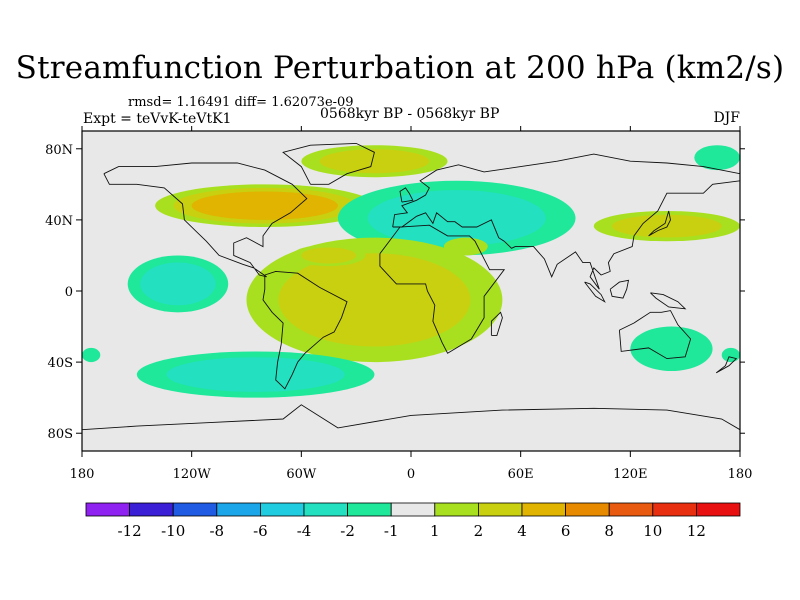 This screenshot has height=600, width=800. I want to click on coastline-south-america, so click(305, 330).